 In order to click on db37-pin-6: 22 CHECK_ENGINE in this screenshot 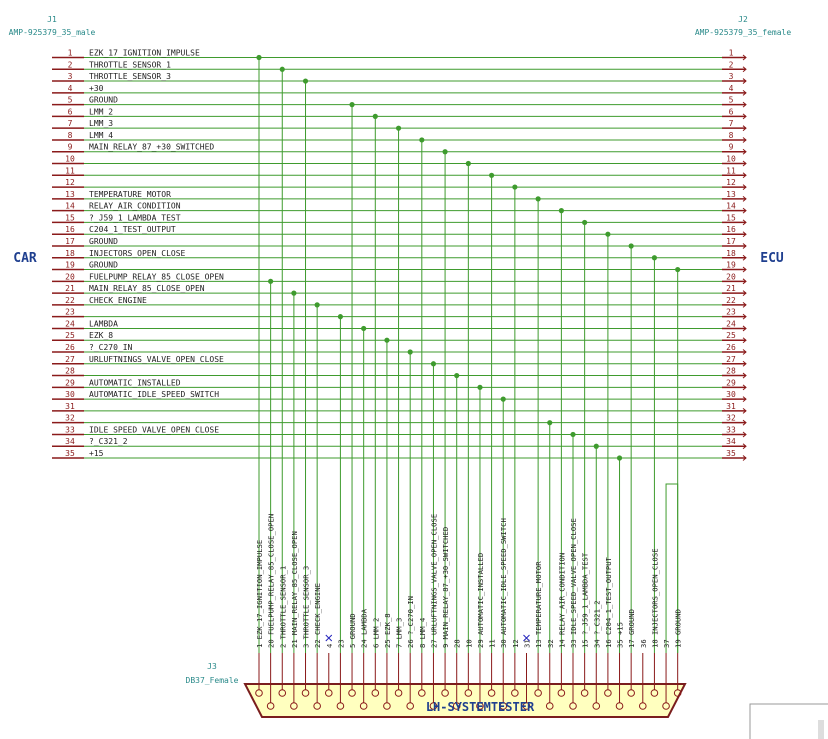, I will do `click(317, 646)`.